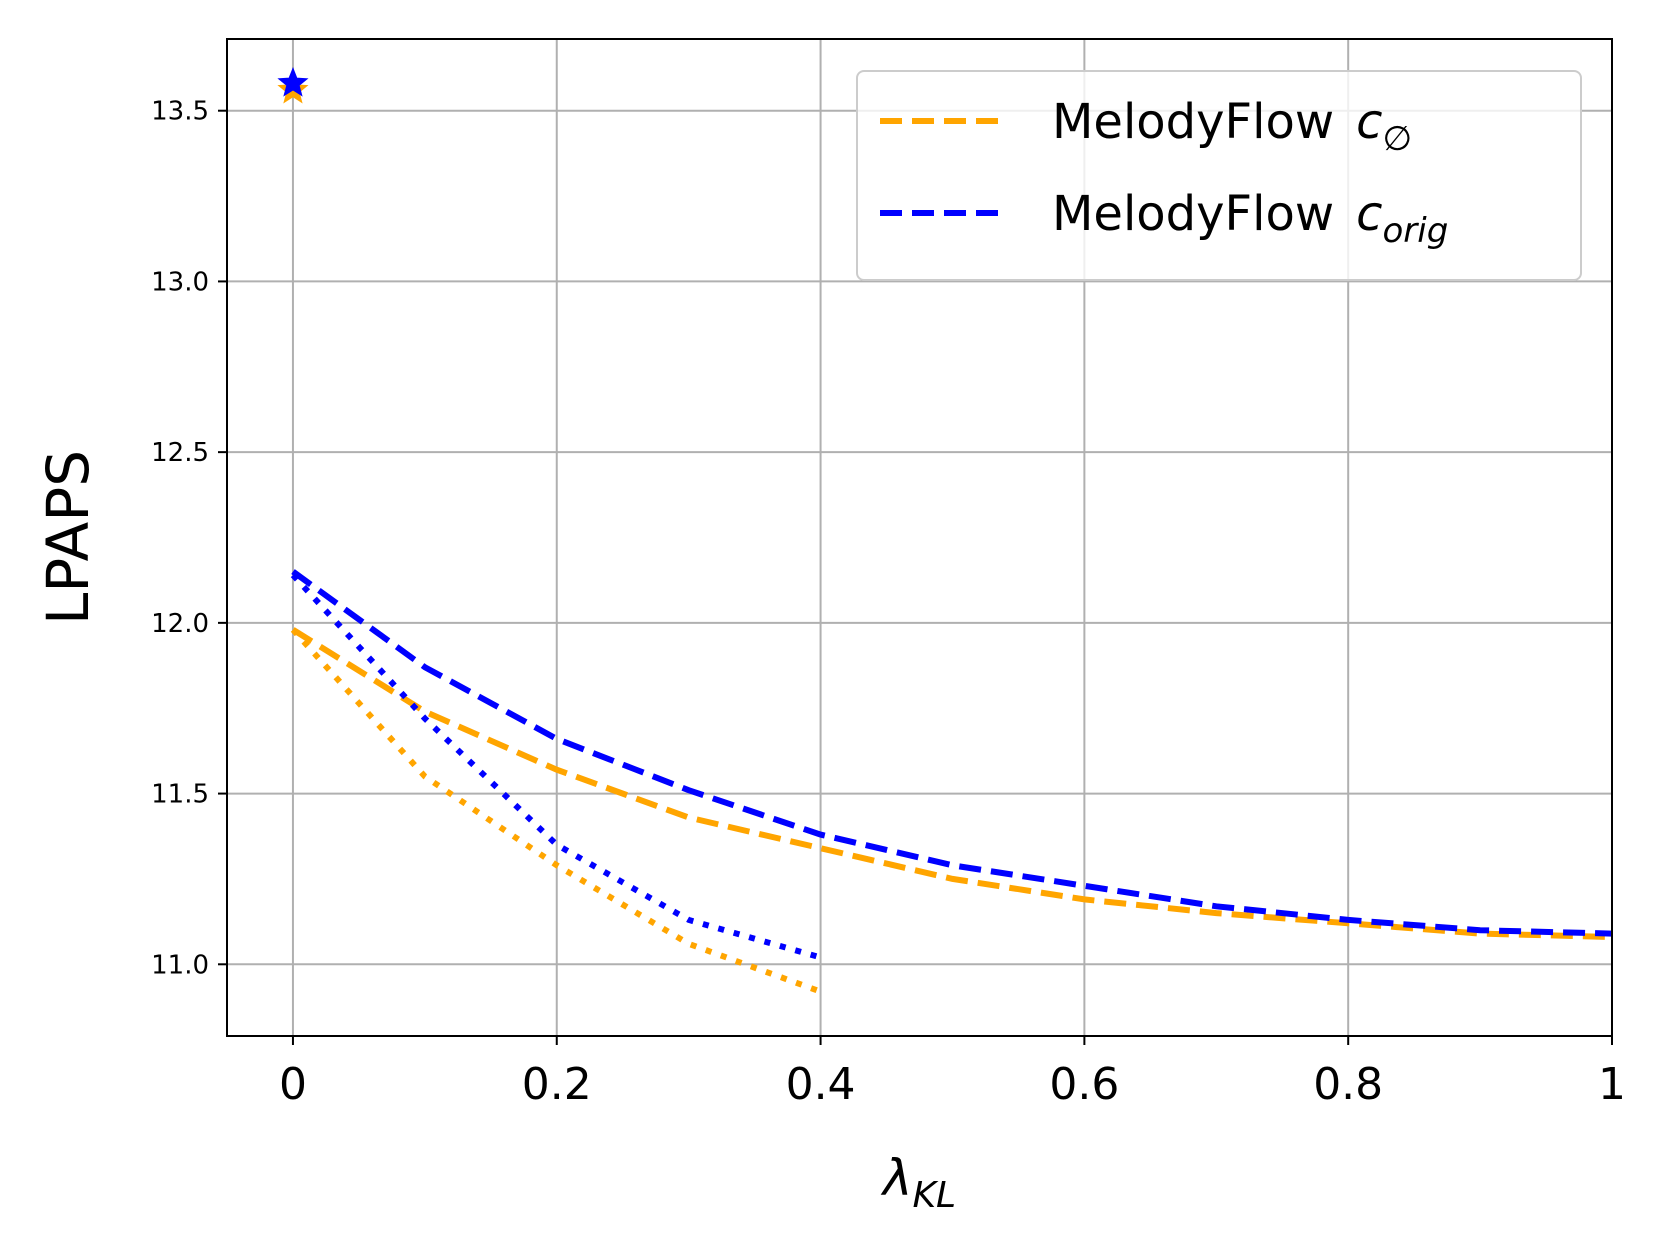  I want to click on legend-label-c-empty: MelodyFlow, so click(1193, 122).